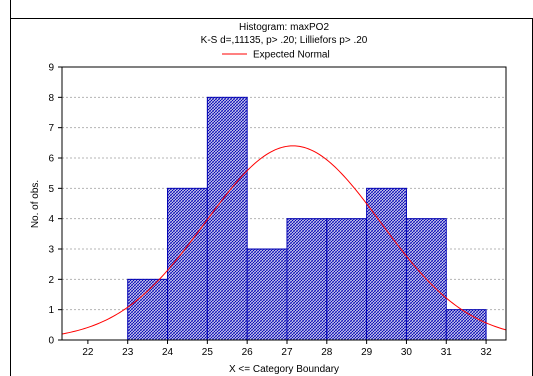  I want to click on y-tick-label-5: 5, so click(51, 189).